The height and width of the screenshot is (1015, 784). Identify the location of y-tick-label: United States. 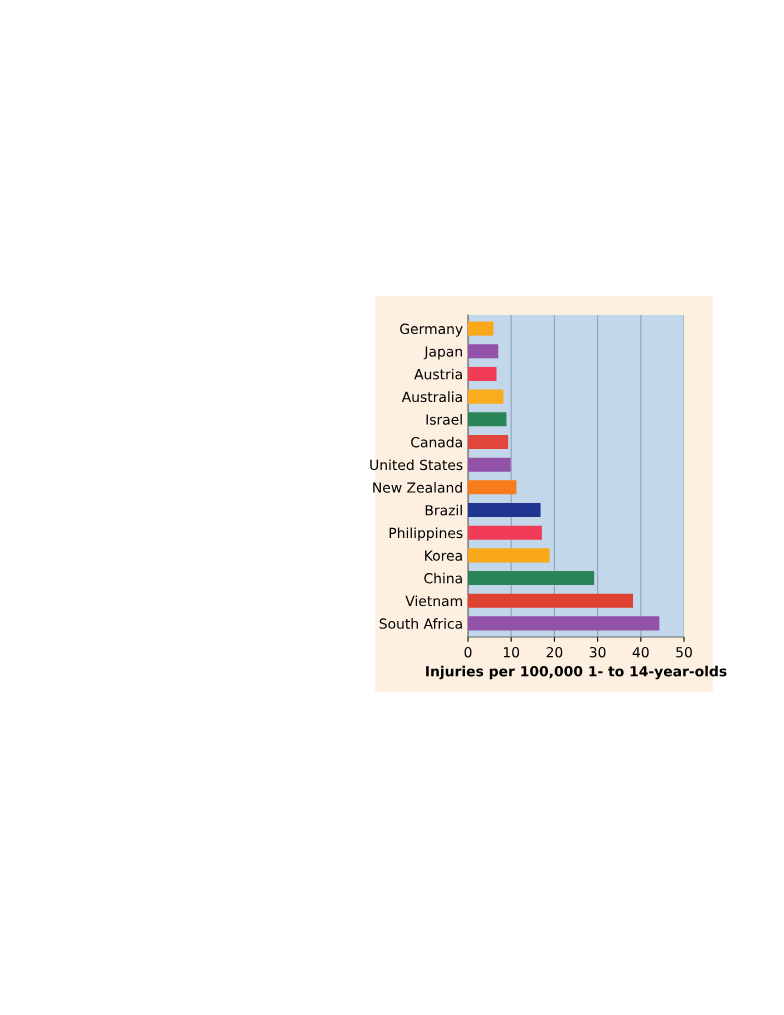
(416, 465).